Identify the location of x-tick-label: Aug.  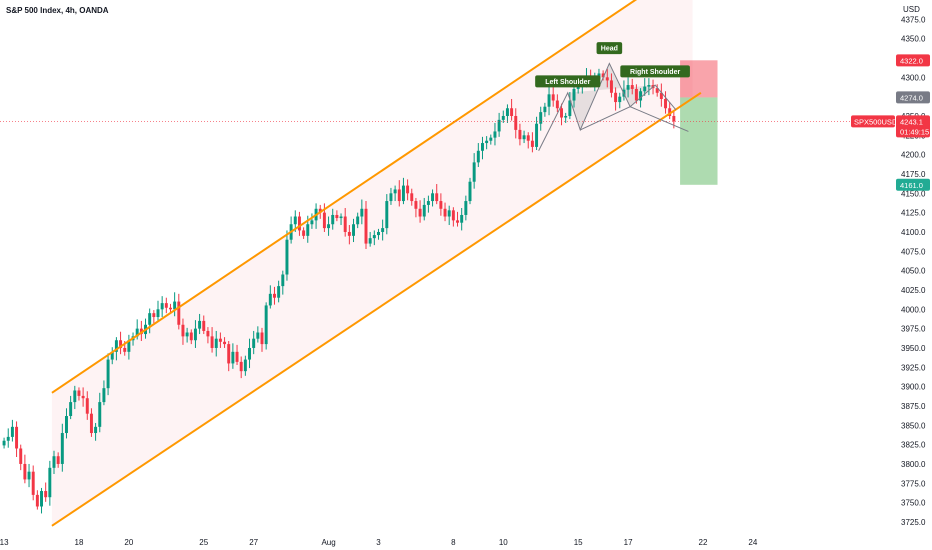
(328, 542).